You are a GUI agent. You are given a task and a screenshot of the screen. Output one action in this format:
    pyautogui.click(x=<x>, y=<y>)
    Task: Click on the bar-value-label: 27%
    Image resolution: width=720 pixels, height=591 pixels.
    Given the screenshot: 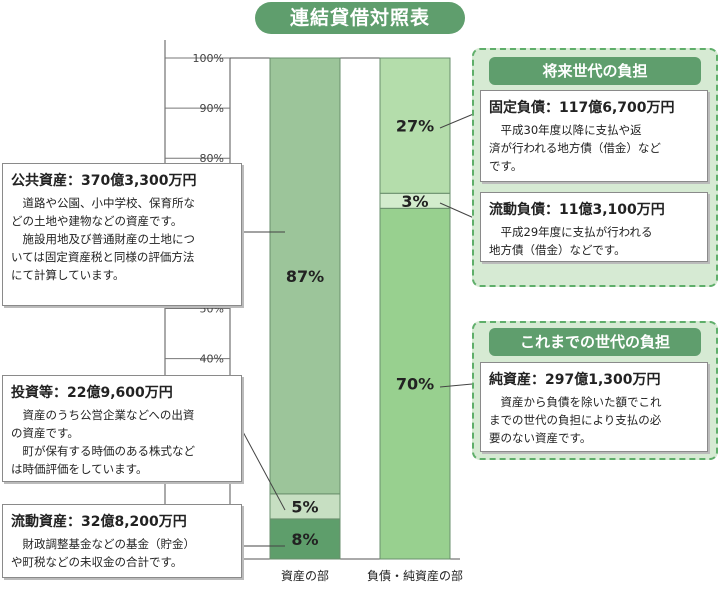 What is the action you would take?
    pyautogui.click(x=415, y=126)
    